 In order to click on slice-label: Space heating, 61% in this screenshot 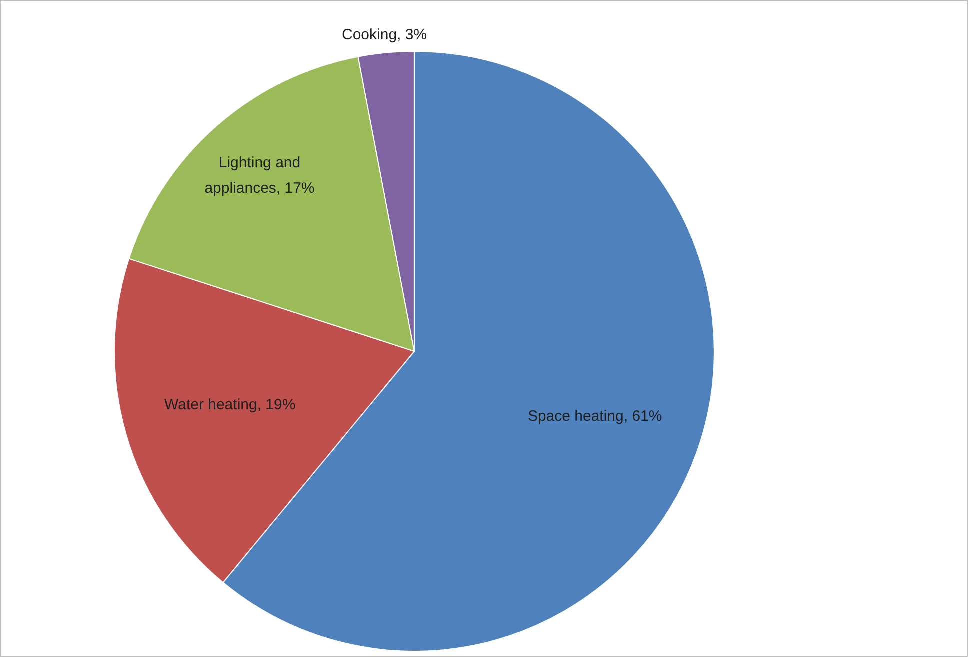, I will do `click(595, 417)`.